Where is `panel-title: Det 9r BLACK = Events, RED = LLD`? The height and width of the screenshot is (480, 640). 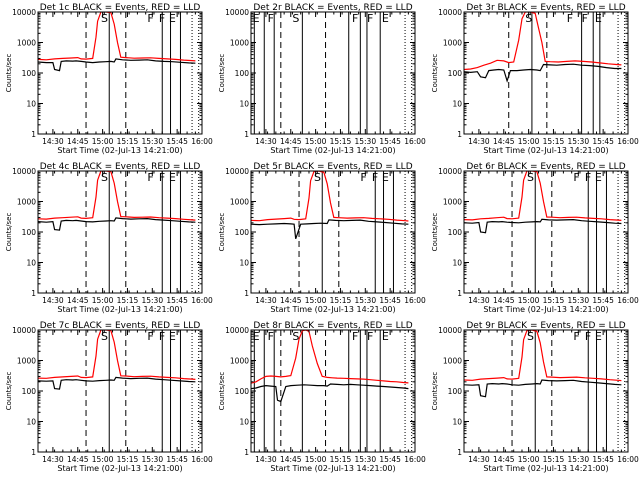 panel-title: Det 9r BLACK = Events, RED = LLD is located at coordinates (545, 326).